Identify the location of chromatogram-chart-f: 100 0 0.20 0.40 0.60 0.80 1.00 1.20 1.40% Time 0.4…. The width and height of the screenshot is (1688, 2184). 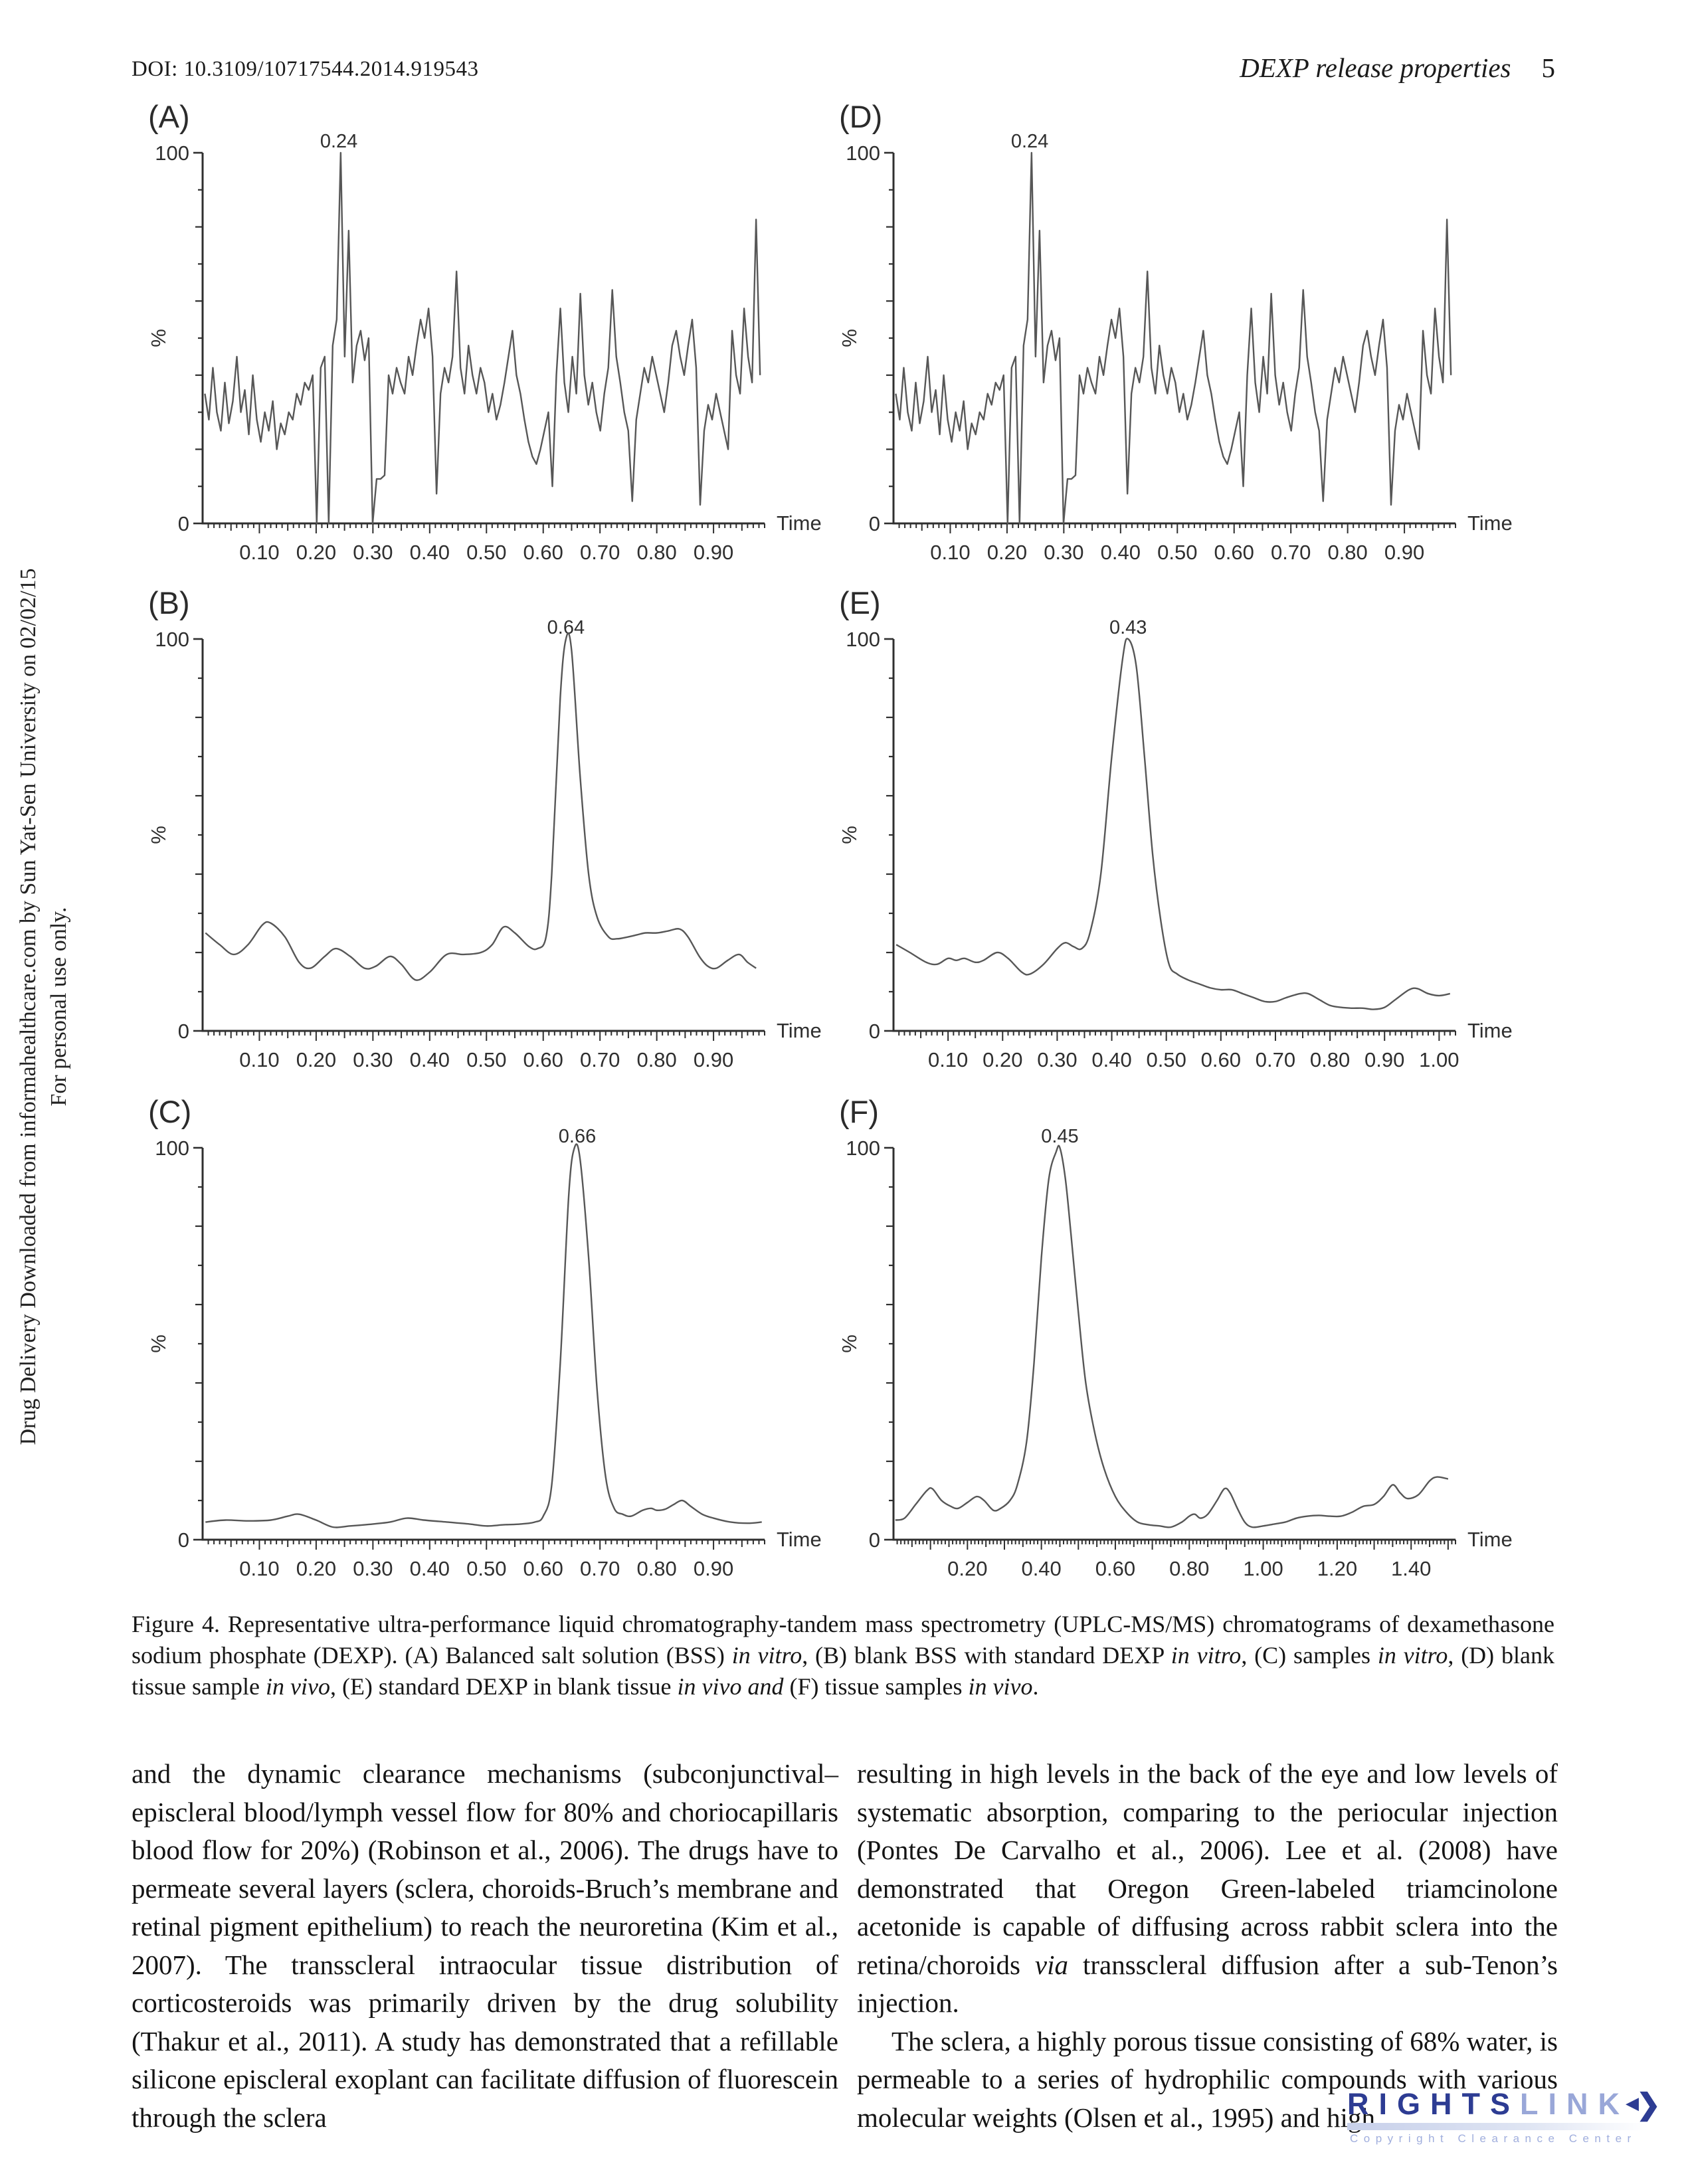
(1175, 1353).